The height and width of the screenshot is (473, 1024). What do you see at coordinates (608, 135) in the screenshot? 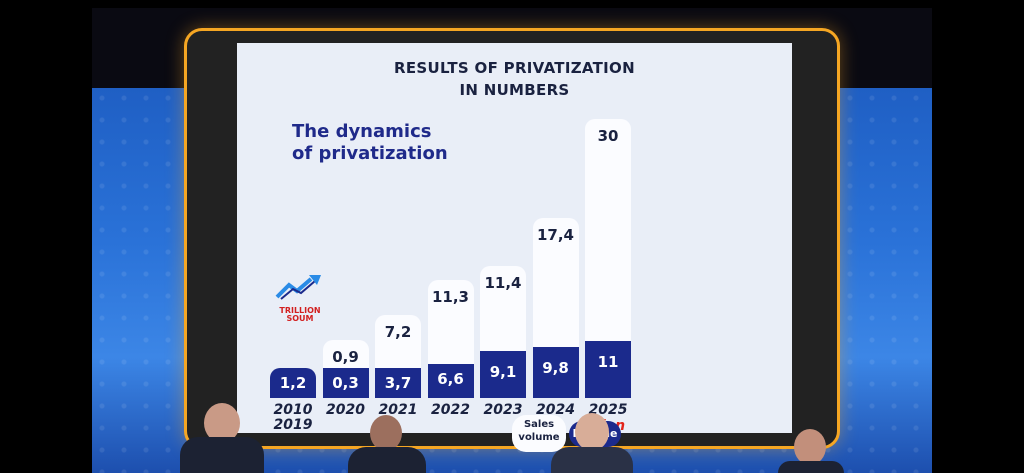
I see `sales-value-label: 30` at bounding box center [608, 135].